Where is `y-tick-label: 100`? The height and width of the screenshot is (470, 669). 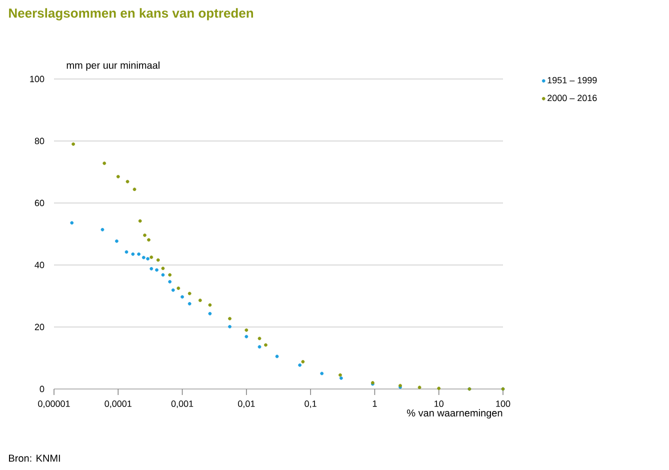
y-tick-label: 100 is located at coordinates (37, 79).